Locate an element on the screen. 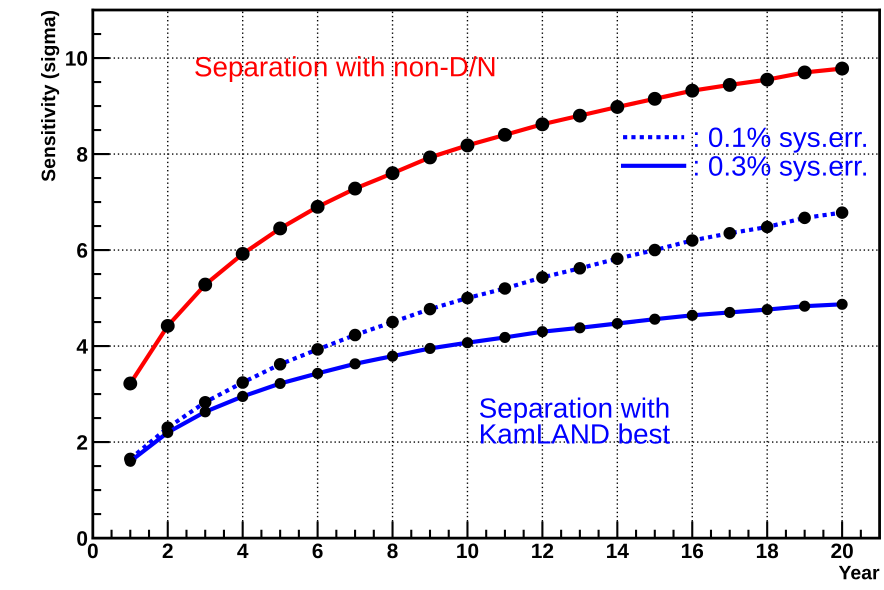 This screenshot has height=590, width=884. y-axis-title: Sensitivity (sigma) is located at coordinates (50, 96).